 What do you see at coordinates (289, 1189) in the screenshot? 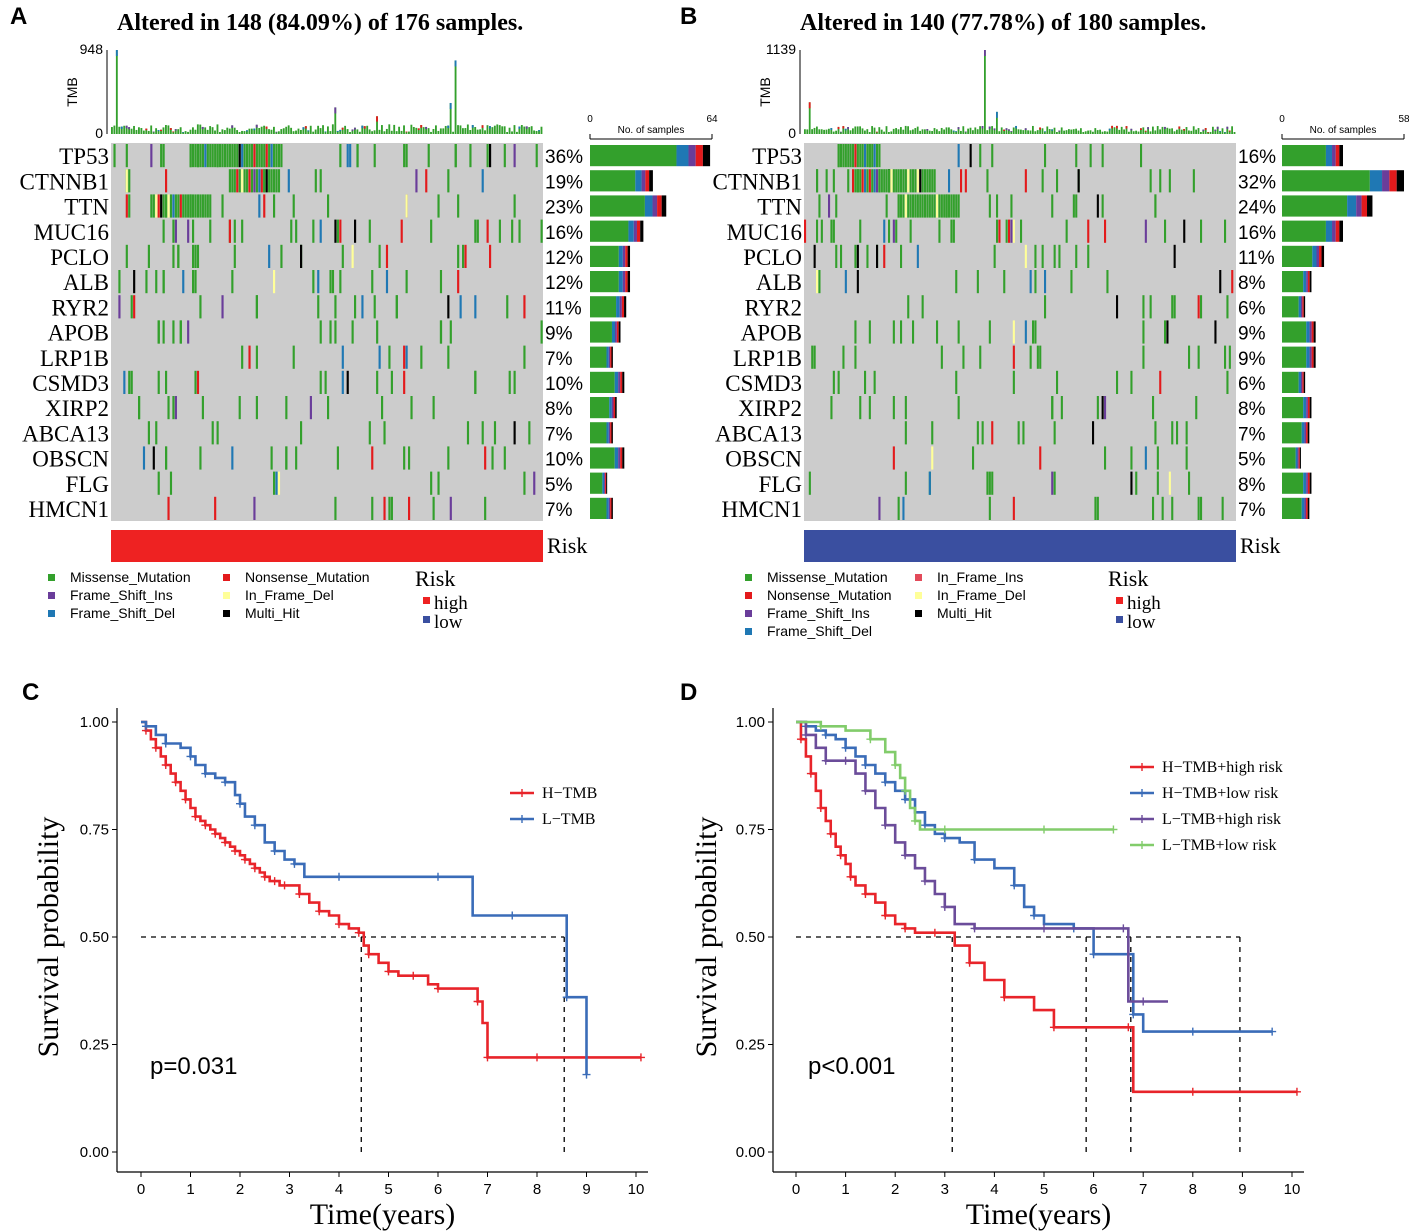
I see `x-tick-label: 3` at bounding box center [289, 1189].